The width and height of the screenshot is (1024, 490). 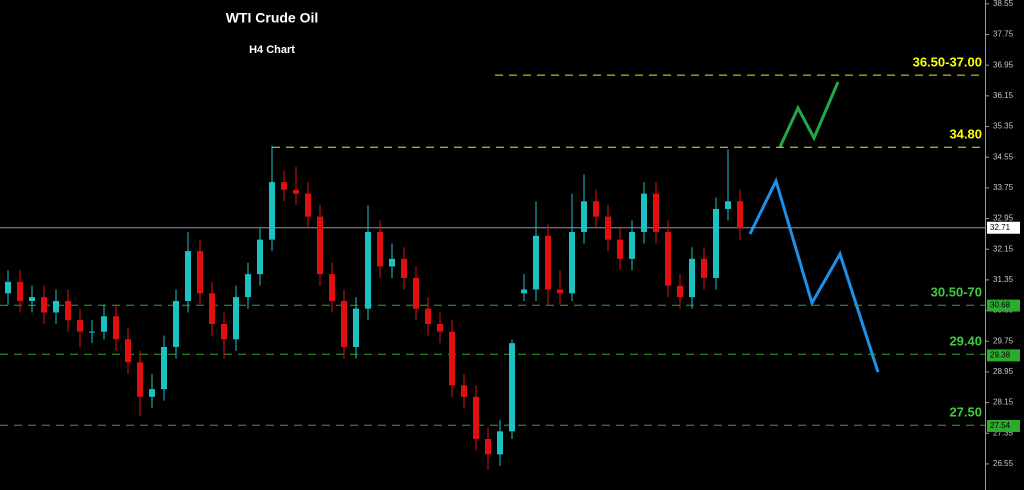 What do you see at coordinates (947, 62) in the screenshot?
I see `level-label: 36.50-37.00` at bounding box center [947, 62].